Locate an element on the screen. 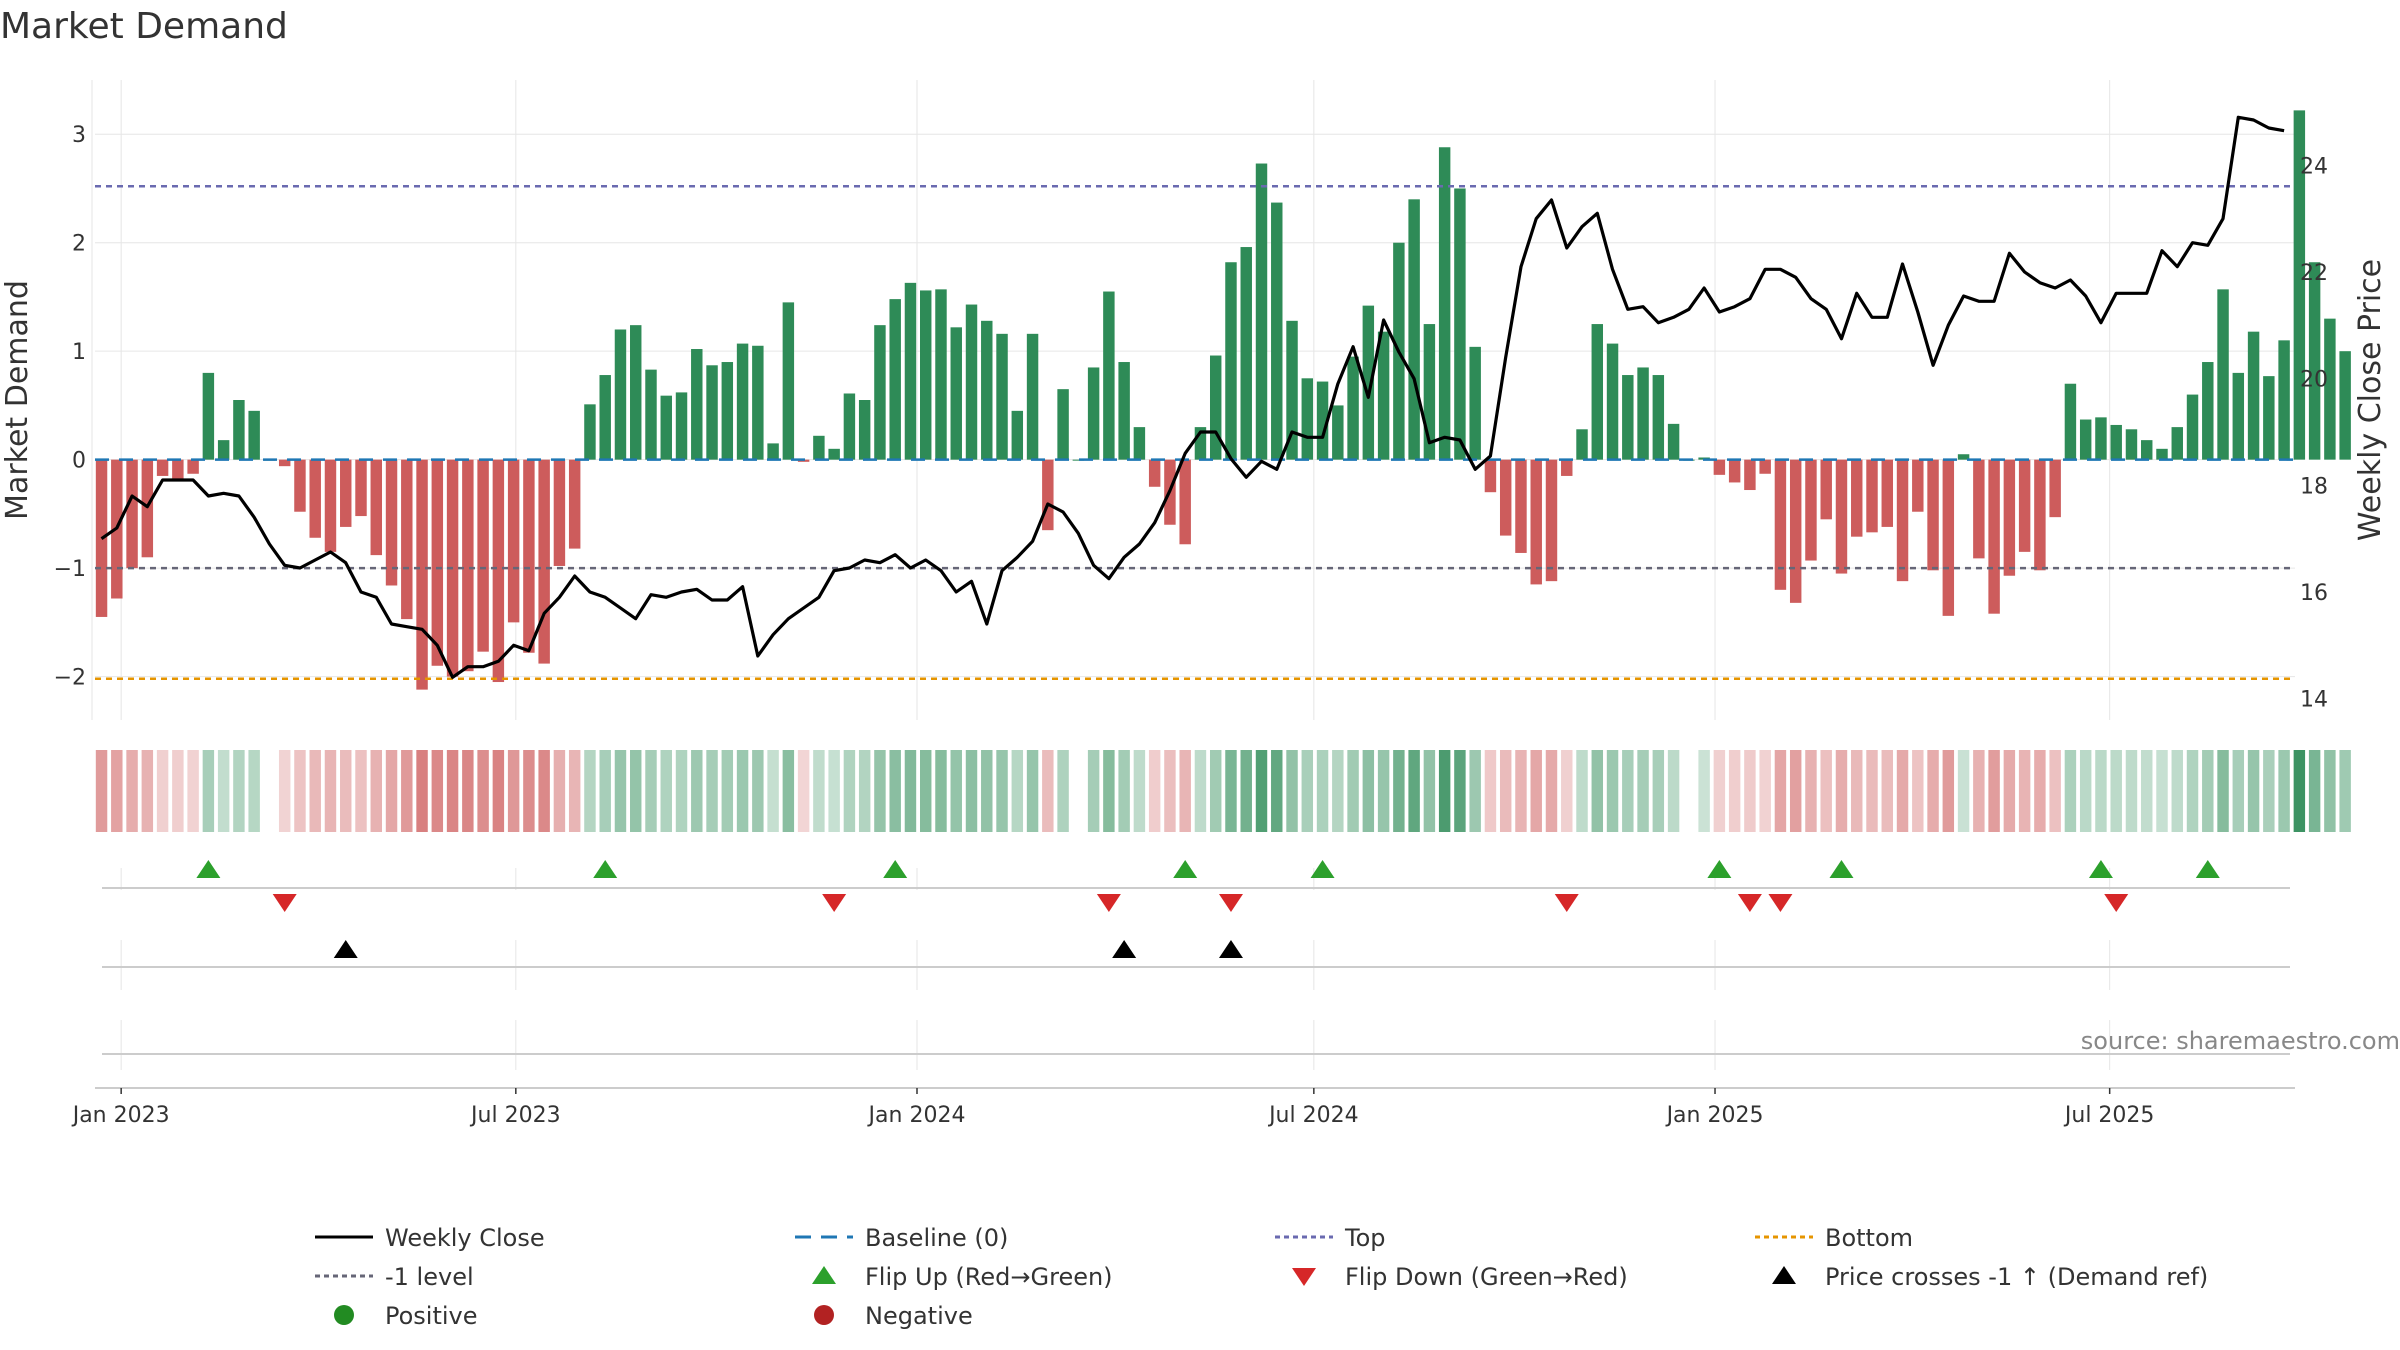 This screenshot has width=2400, height=1350. y2-axis-label: Weekly Close Price is located at coordinates (2370, 400).